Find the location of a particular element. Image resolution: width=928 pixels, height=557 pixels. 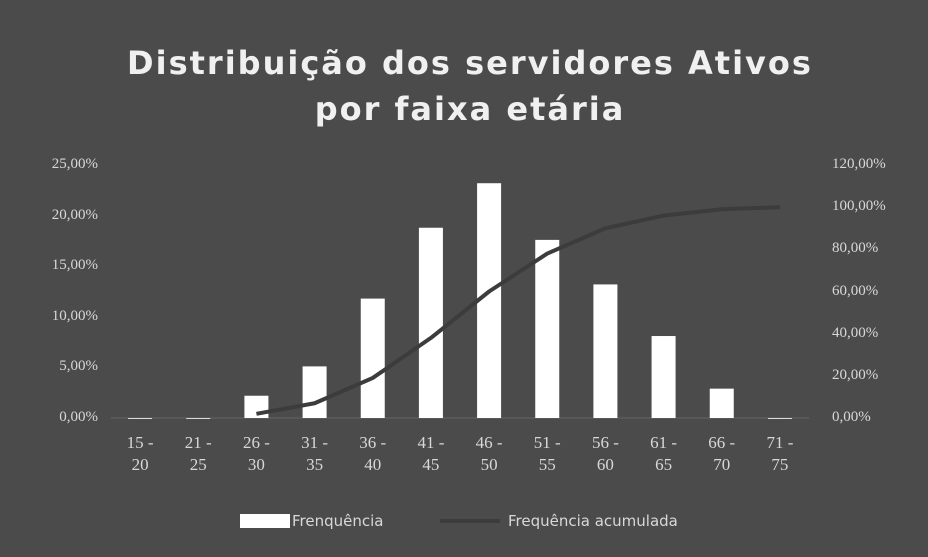

y2-tick-label: 120,00% is located at coordinates (859, 164).